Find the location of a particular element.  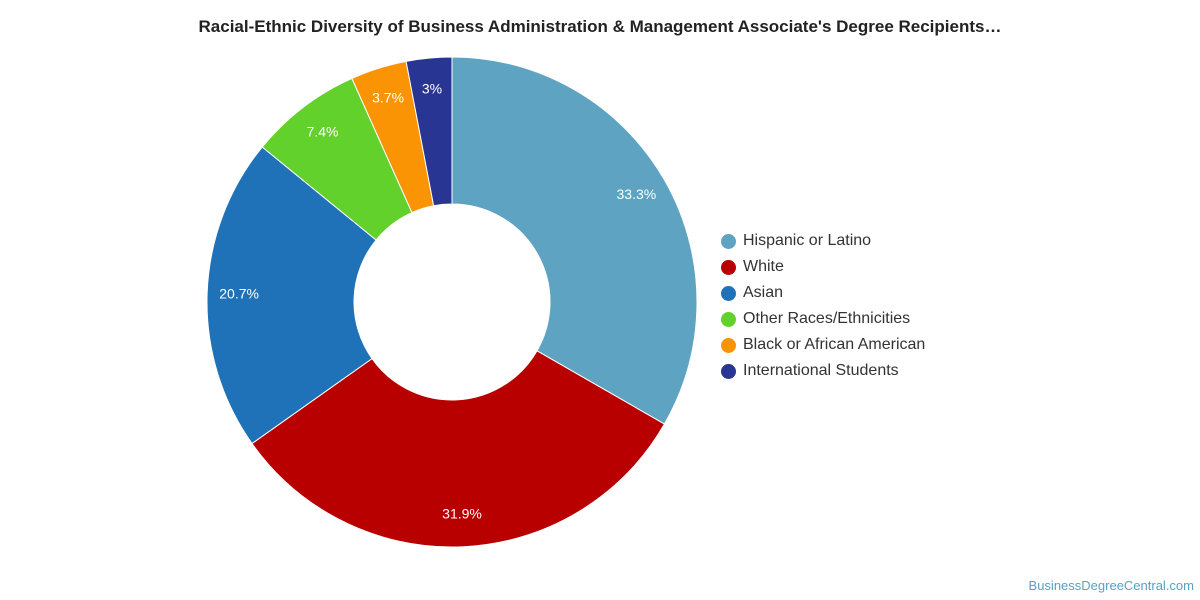

legend-item-other-races-ethnicities: Other Races/Ethnicities is located at coordinates (823, 319).